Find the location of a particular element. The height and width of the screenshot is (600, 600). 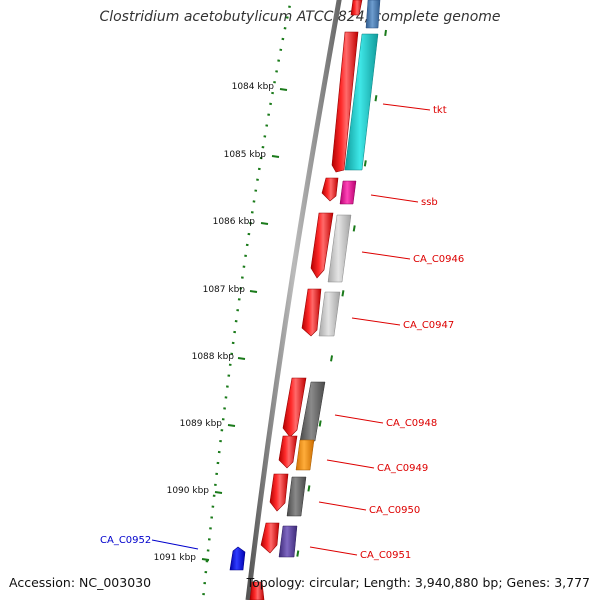

cds-arrow-CA_C0947 is located at coordinates (311, 312).